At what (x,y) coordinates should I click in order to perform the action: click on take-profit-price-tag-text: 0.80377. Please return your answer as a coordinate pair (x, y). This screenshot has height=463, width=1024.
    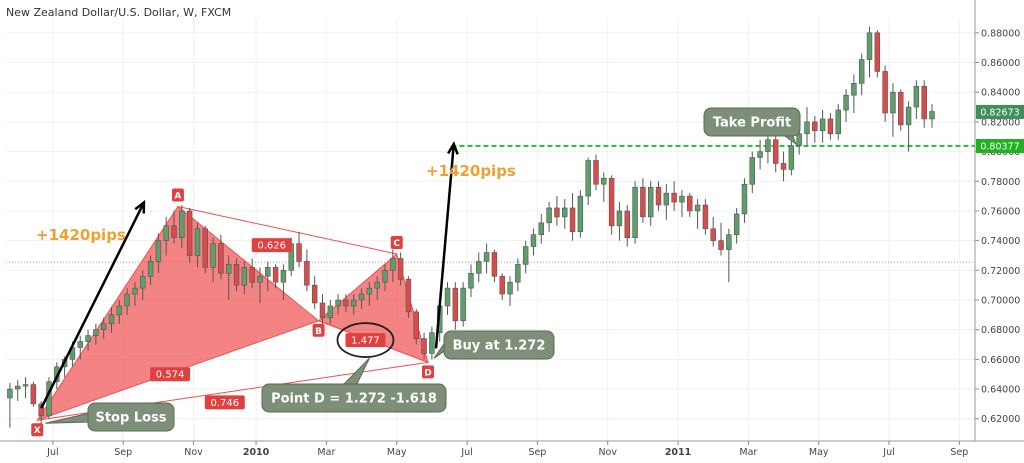
    Looking at the image, I should click on (999, 146).